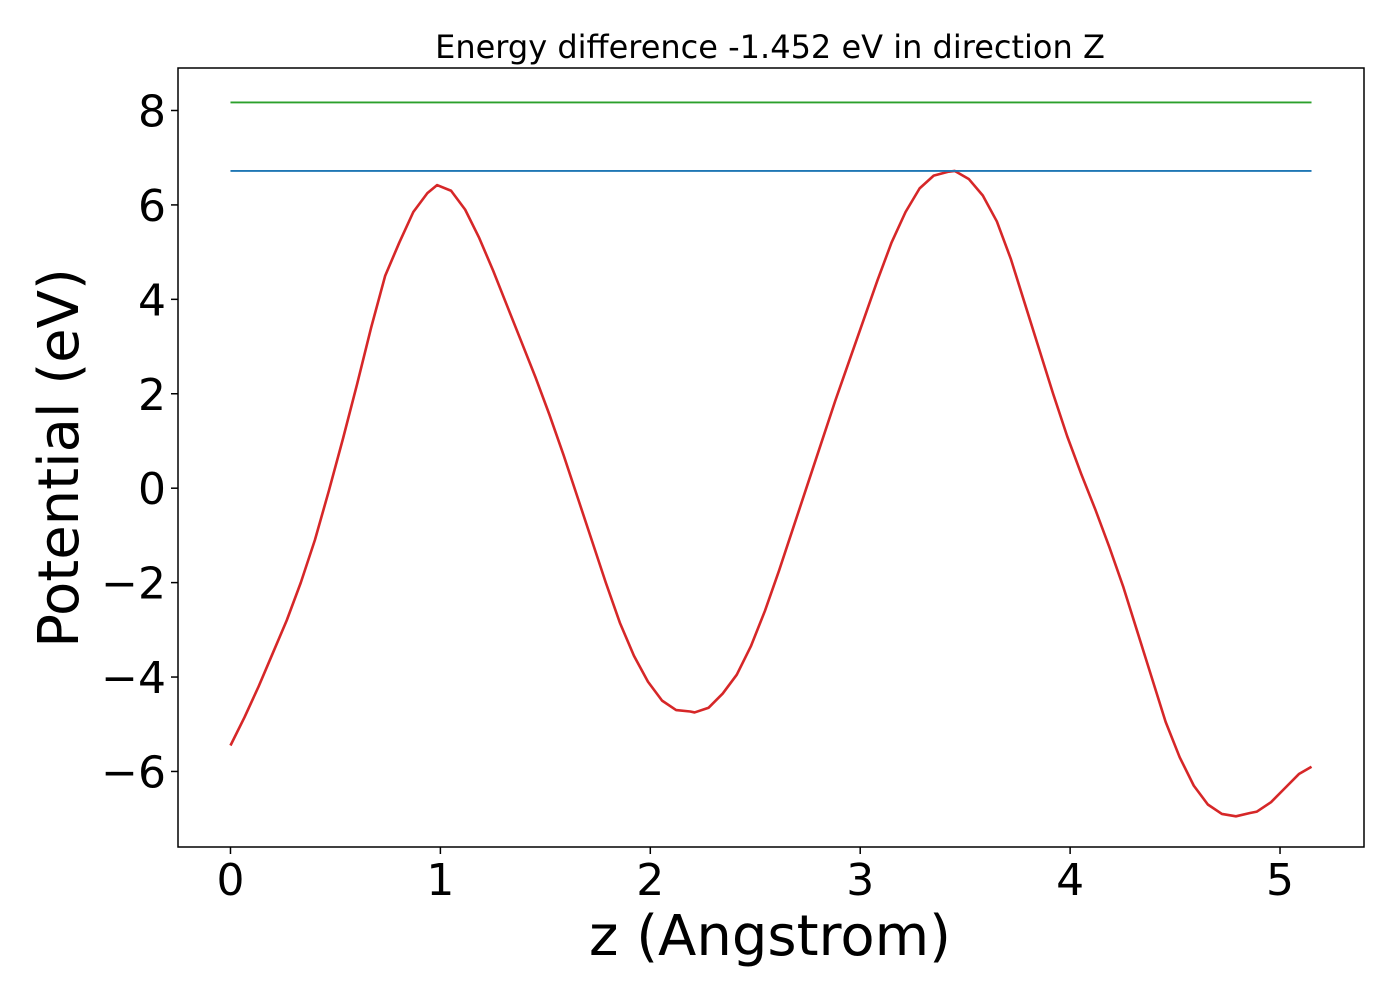 Image resolution: width=1400 pixels, height=1004 pixels. I want to click on x-tick-label: 3, so click(860, 880).